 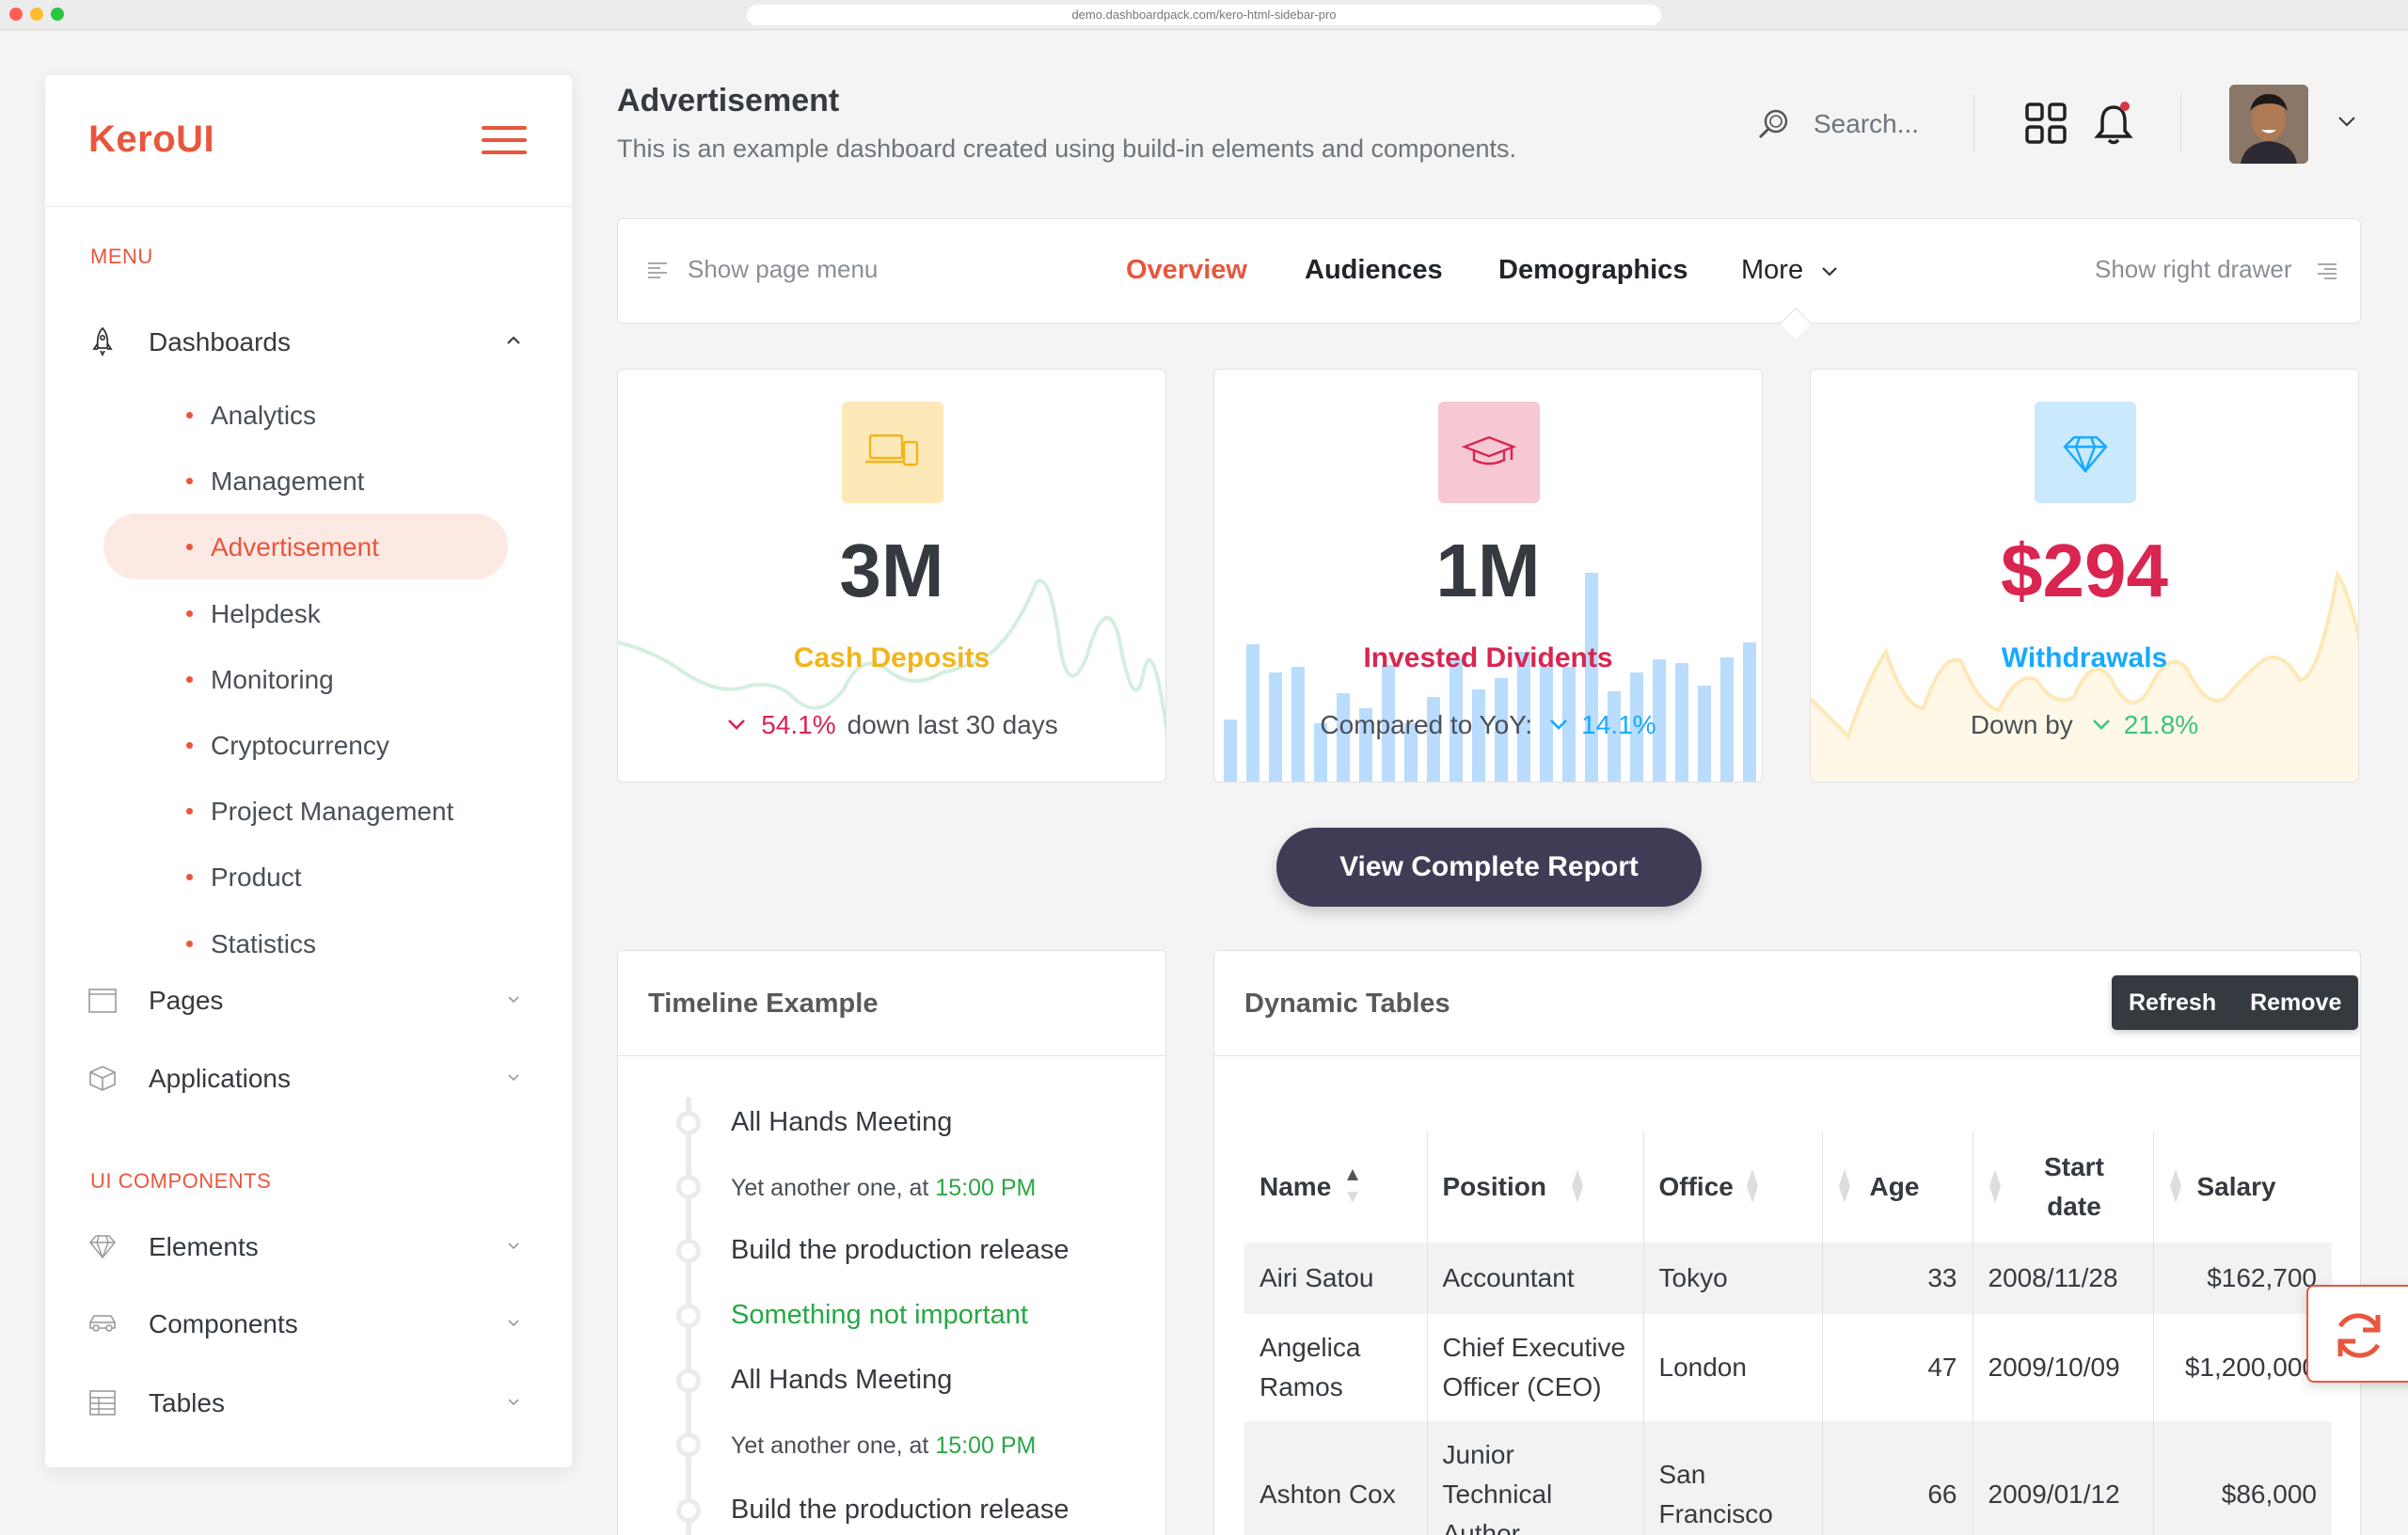 I want to click on invested-dividents-value: 1M, so click(x=1488, y=570).